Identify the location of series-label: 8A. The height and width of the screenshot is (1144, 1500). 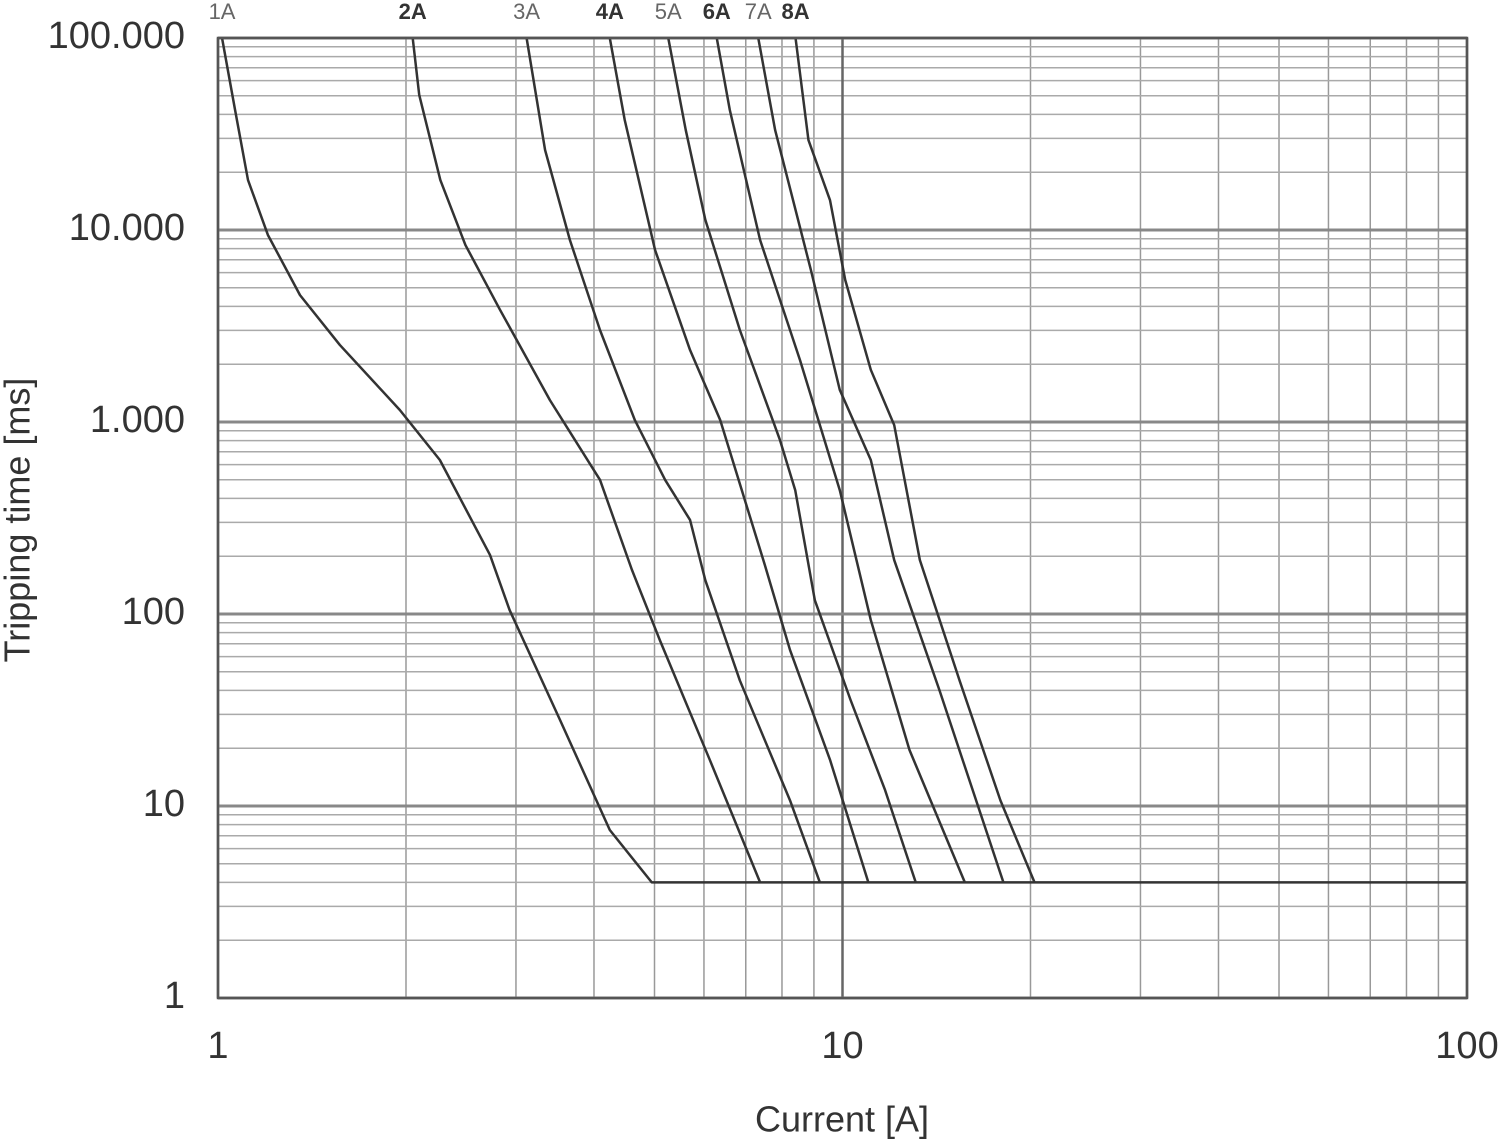
(795, 12).